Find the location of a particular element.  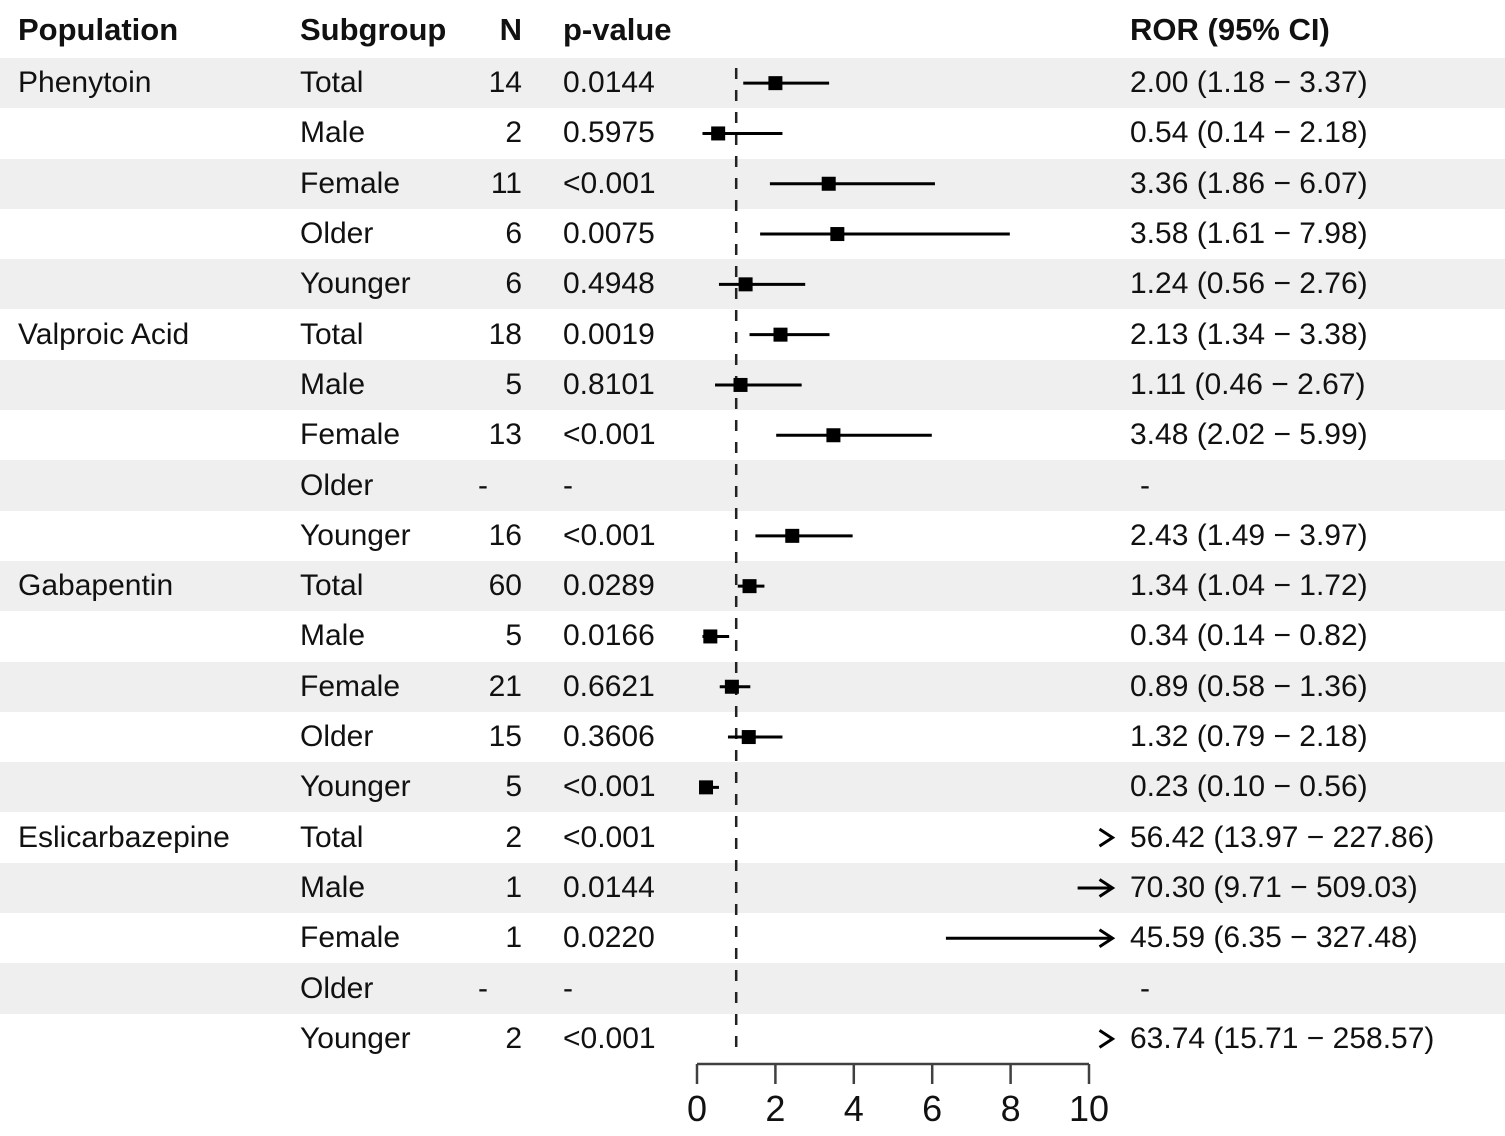

ror-ci-cell: 0.34 (0.14 − 0.82) is located at coordinates (1249, 636).